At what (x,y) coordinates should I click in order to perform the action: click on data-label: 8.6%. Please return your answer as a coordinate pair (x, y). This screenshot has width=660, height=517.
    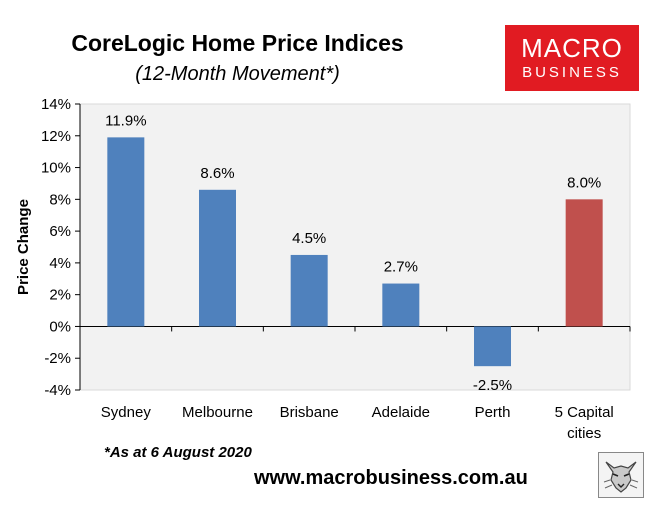
    Looking at the image, I should click on (217, 173).